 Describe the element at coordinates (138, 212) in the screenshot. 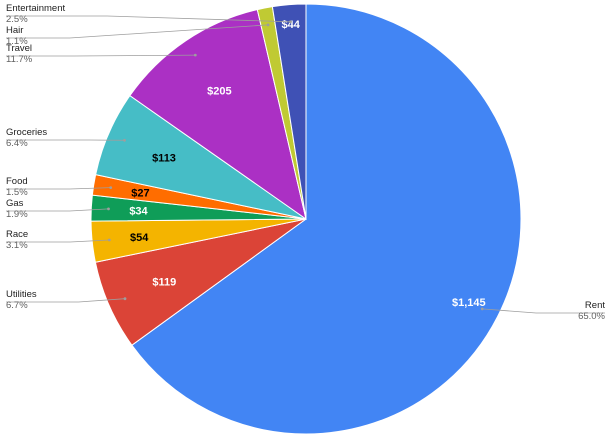

I see `value-label-gas: $34` at that location.